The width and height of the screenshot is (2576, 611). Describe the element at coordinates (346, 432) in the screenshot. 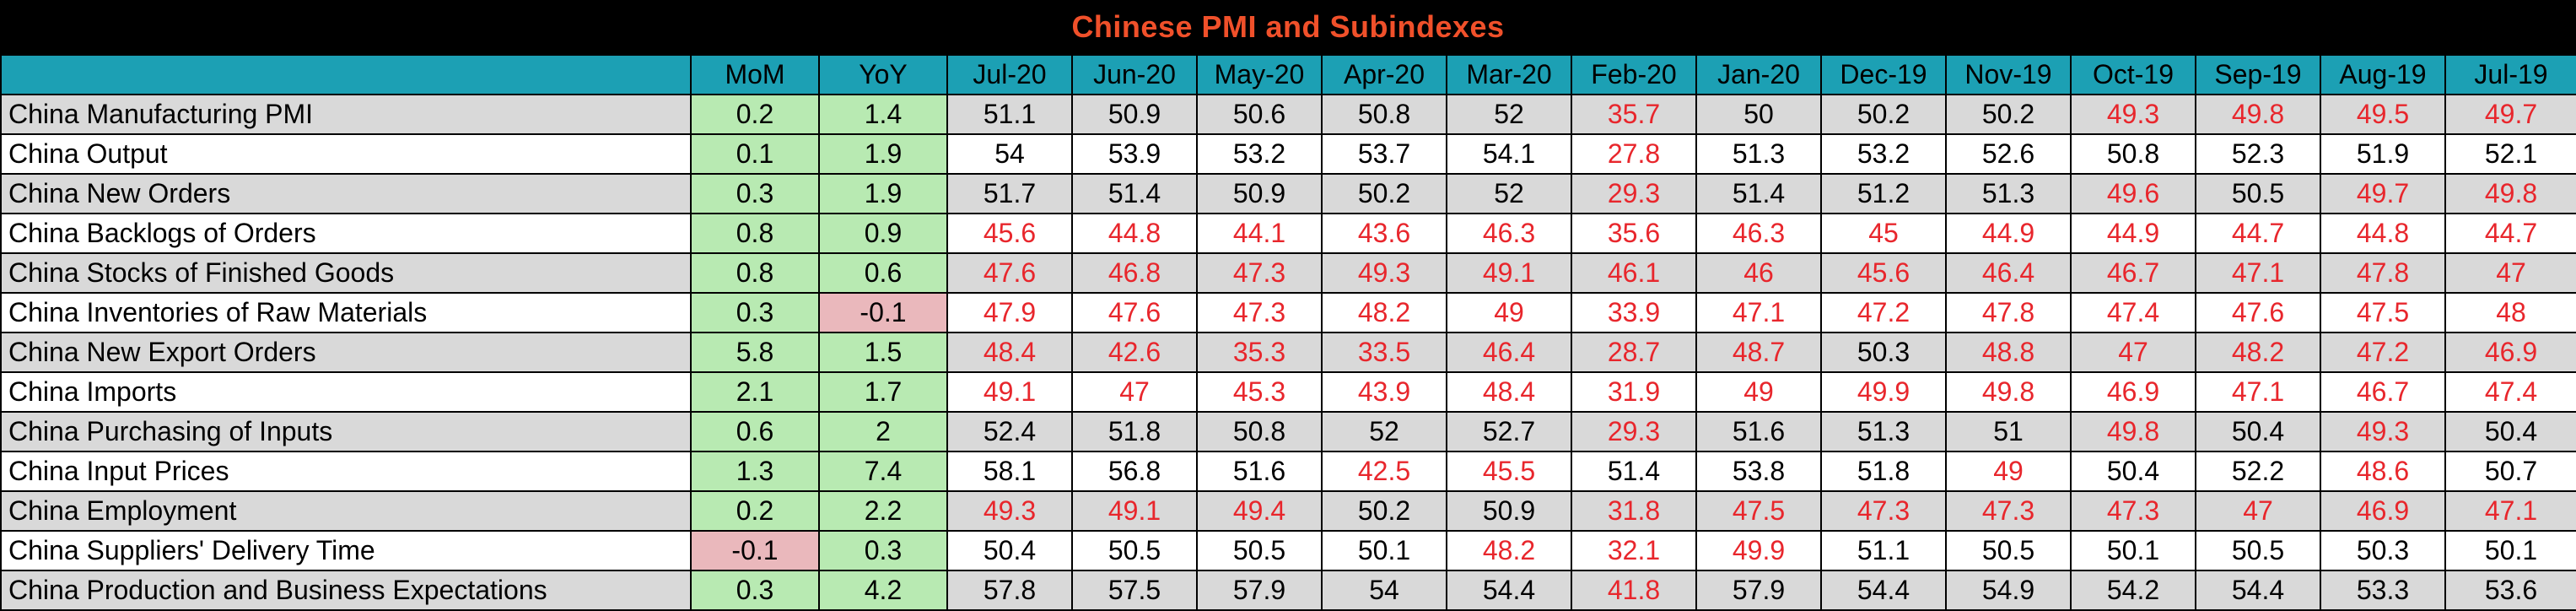

I see `row-label: China Purchasing of Inputs` at that location.